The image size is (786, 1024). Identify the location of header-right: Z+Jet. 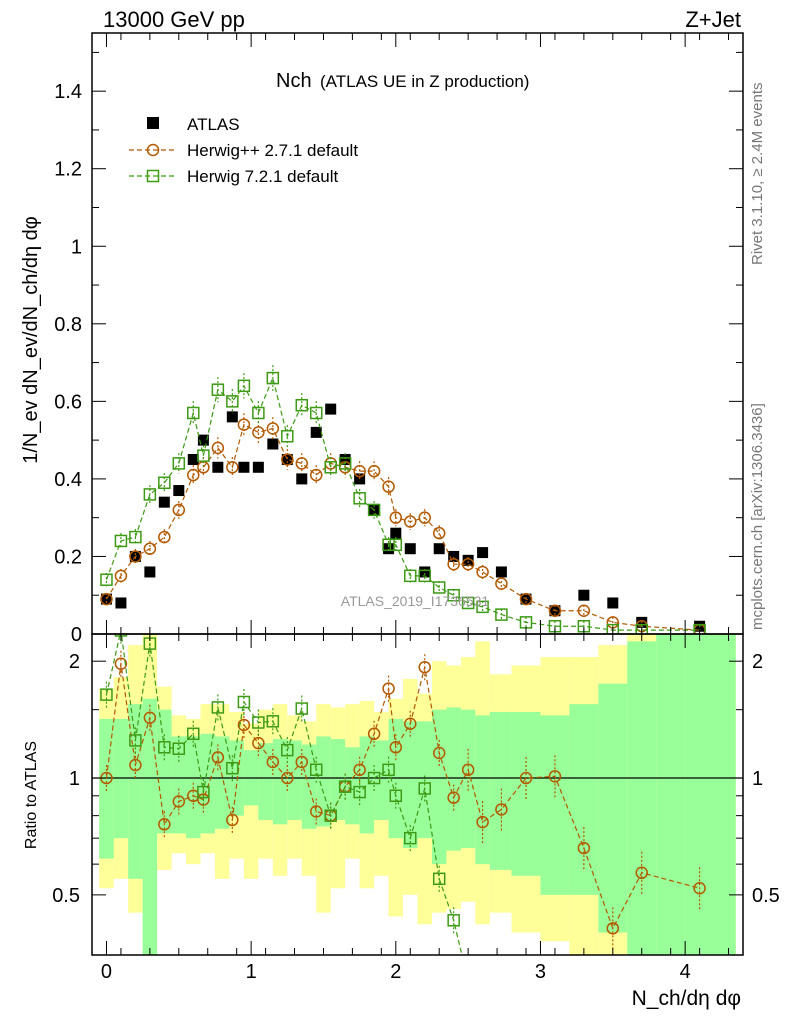
(713, 19).